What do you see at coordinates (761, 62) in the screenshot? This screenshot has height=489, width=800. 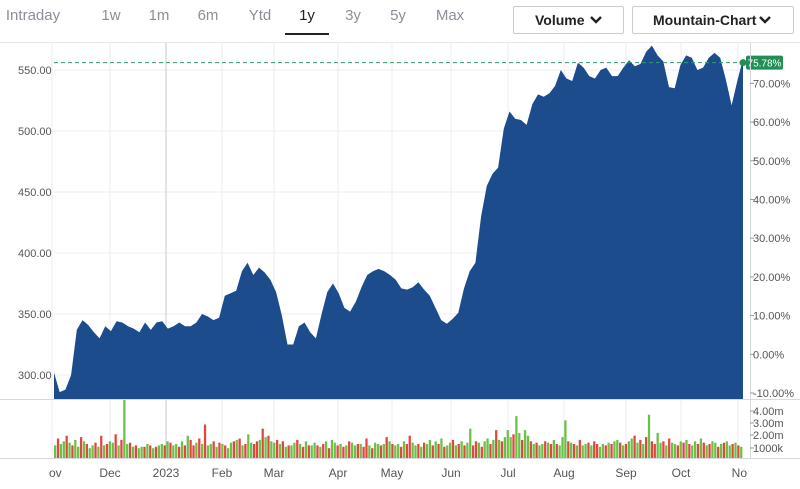 I see `current-change-badge: 75.78%` at bounding box center [761, 62].